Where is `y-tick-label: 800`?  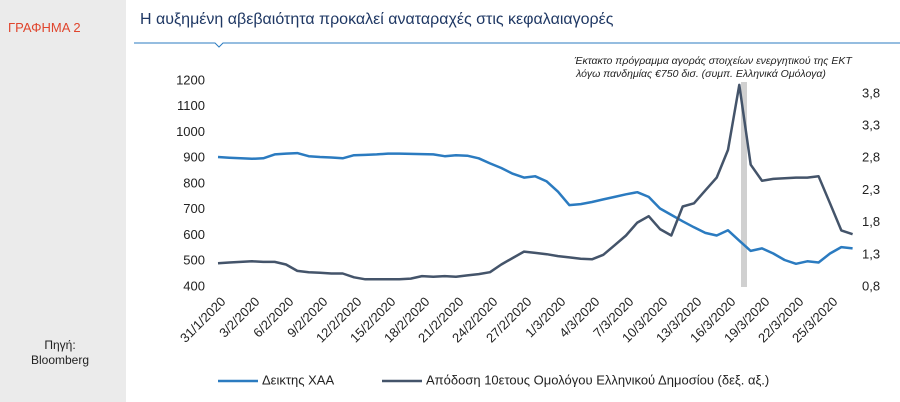 y-tick-label: 800 is located at coordinates (194, 182).